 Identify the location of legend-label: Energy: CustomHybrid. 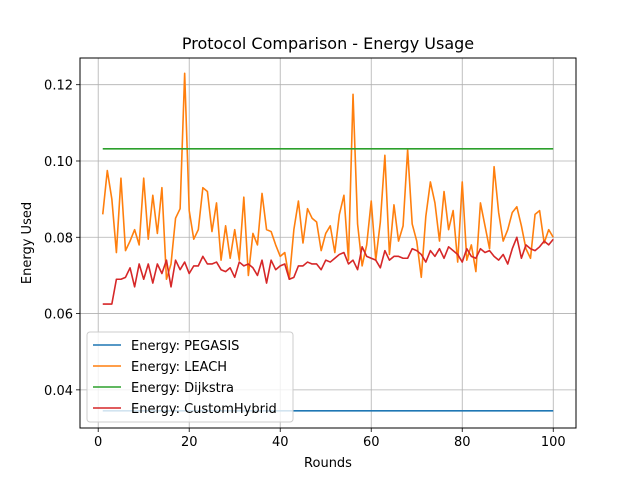
(204, 409).